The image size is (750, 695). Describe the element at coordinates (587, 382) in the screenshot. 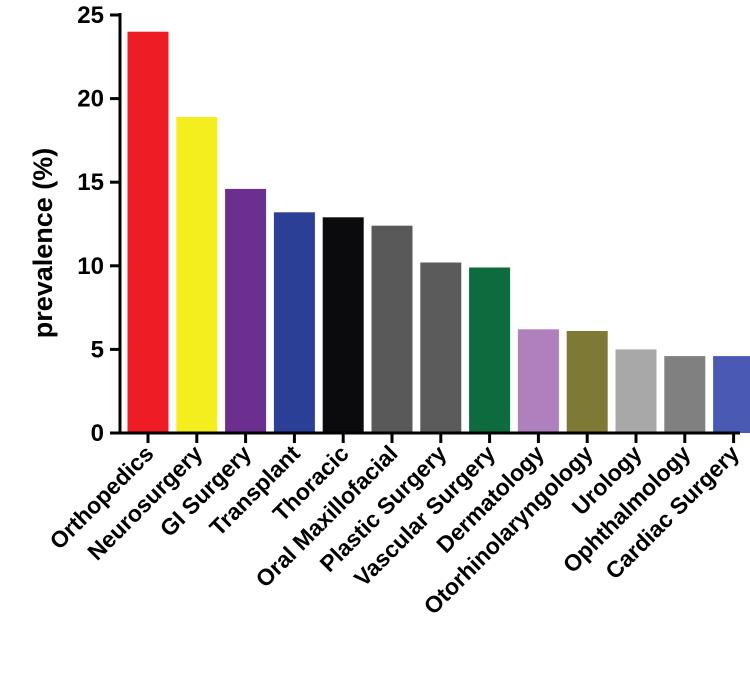

I see `bar-otorhinolaryngology` at that location.